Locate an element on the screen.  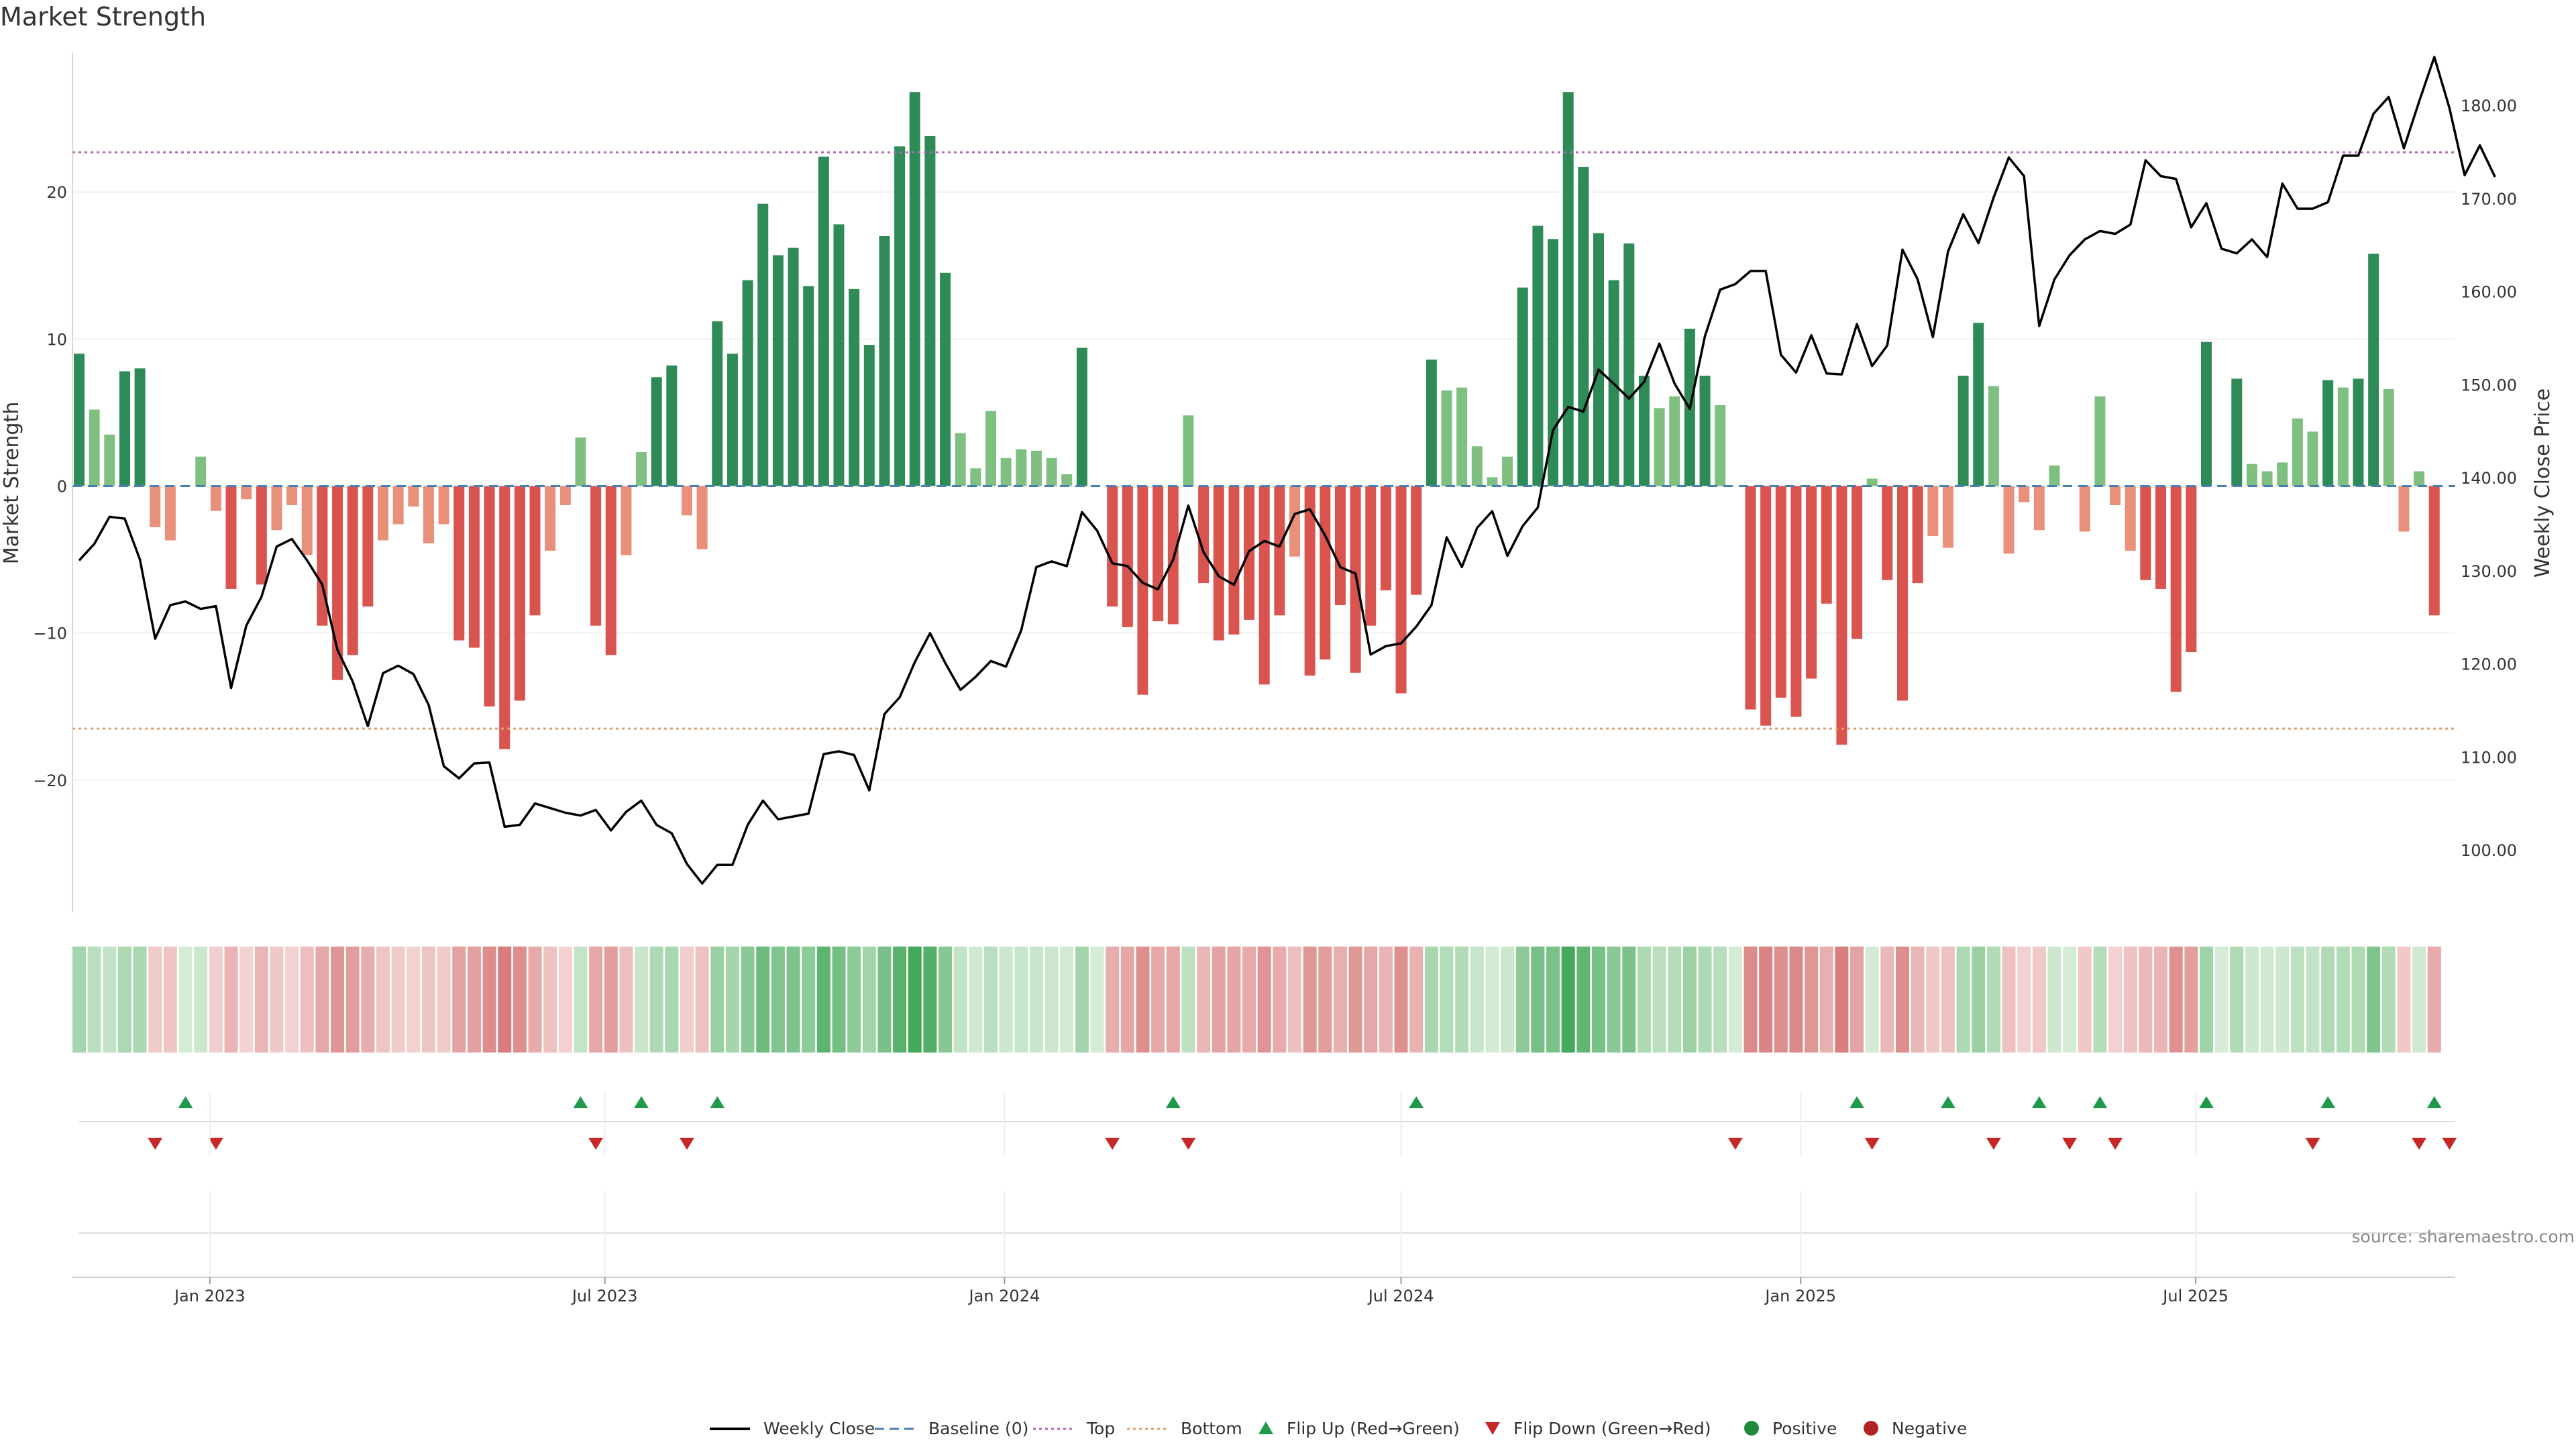
left-axis-label: Market Strength is located at coordinates (11, 483).